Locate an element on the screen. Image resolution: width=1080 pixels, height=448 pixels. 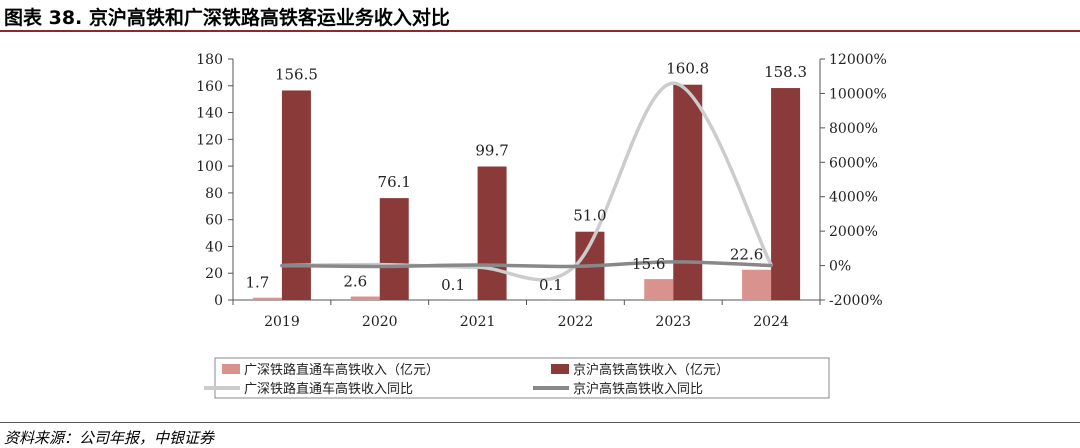
left-tick-label: 20 is located at coordinates (214, 274).